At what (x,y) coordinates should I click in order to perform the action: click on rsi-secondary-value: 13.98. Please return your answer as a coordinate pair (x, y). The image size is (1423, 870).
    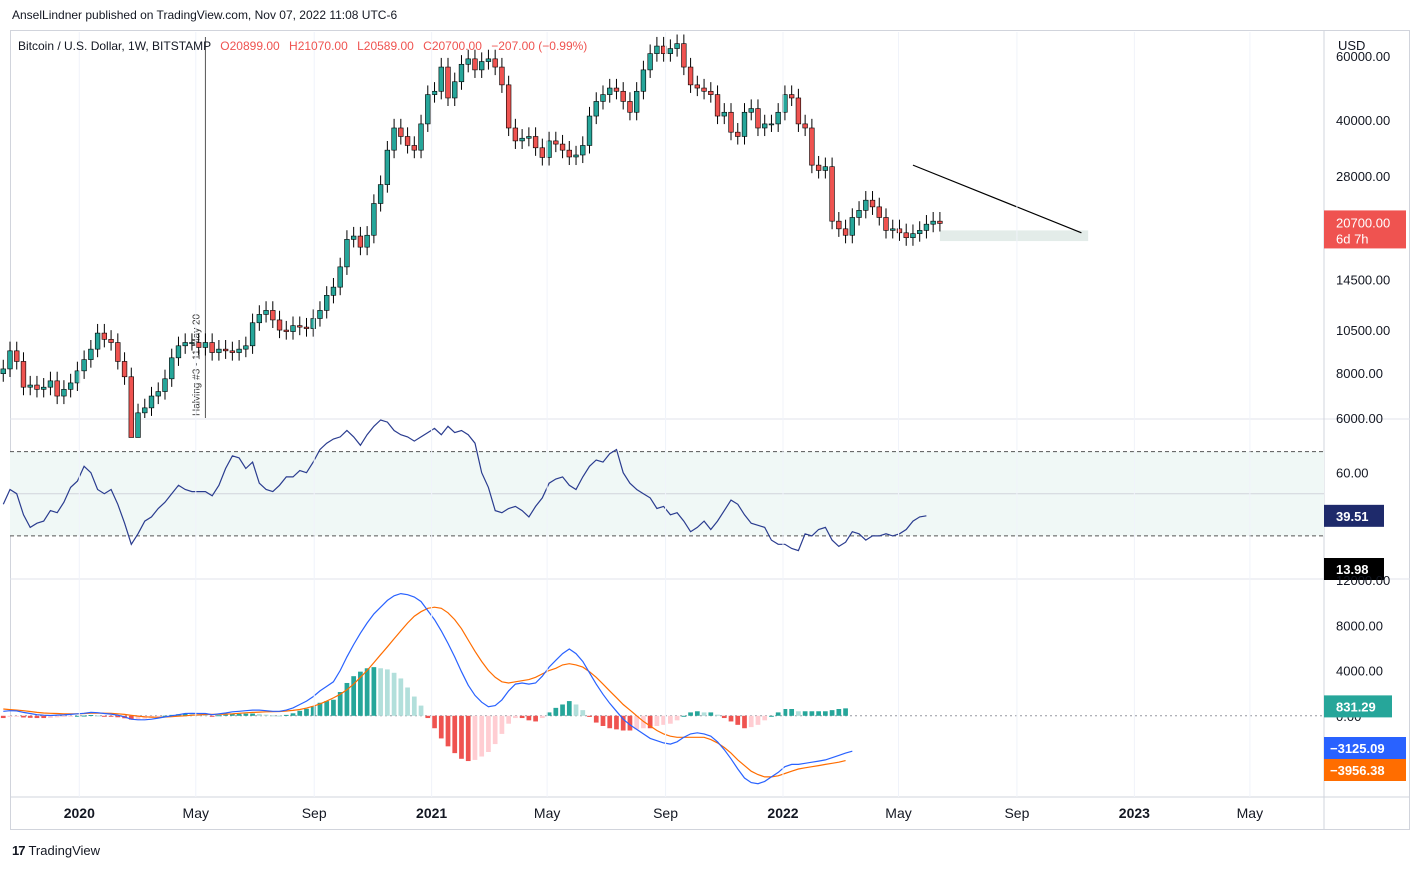
    Looking at the image, I should click on (1352, 569).